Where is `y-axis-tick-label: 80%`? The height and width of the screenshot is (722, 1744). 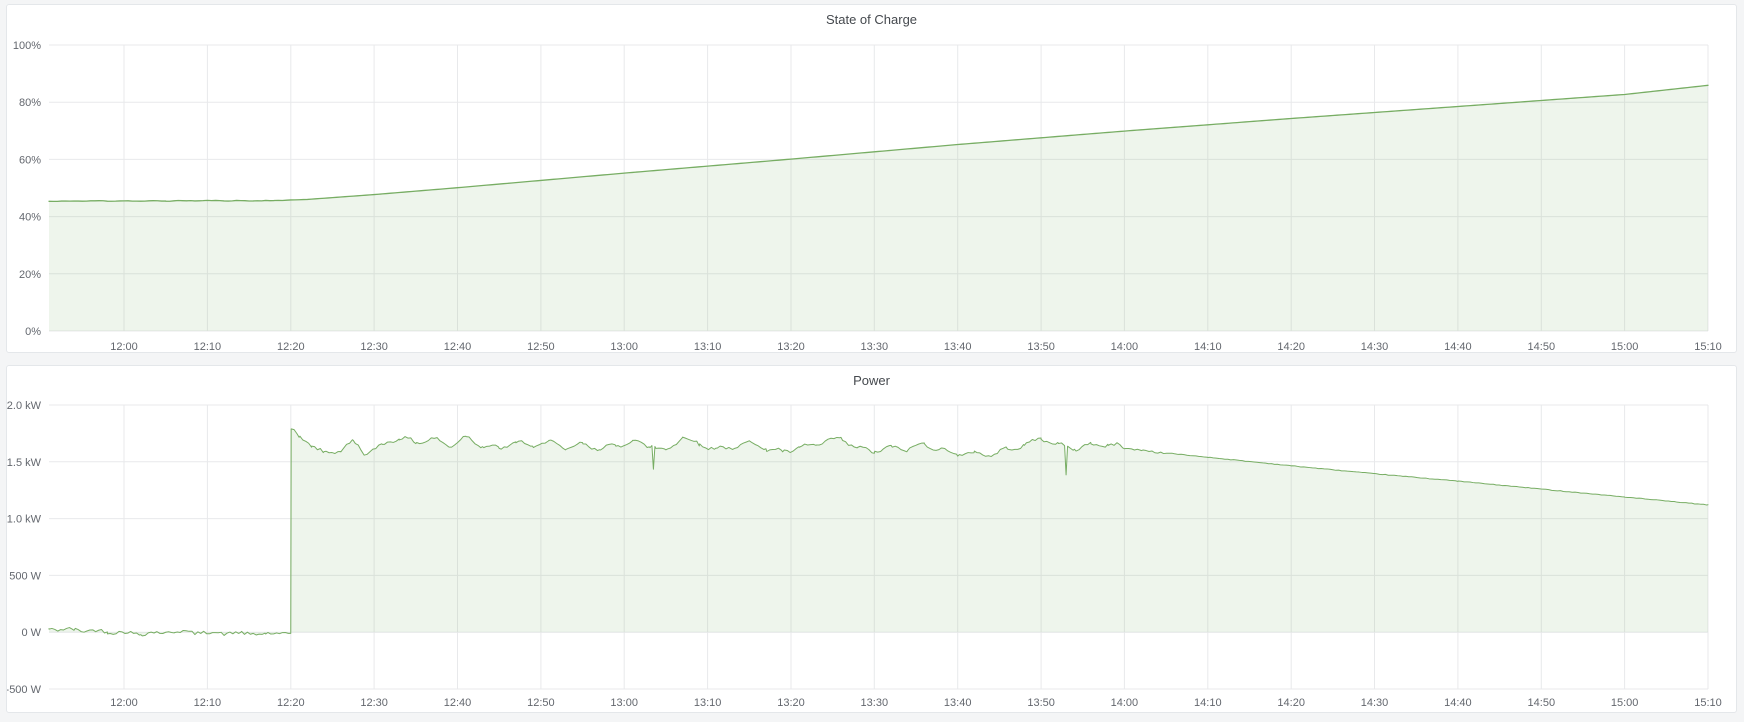 y-axis-tick-label: 80% is located at coordinates (30, 103).